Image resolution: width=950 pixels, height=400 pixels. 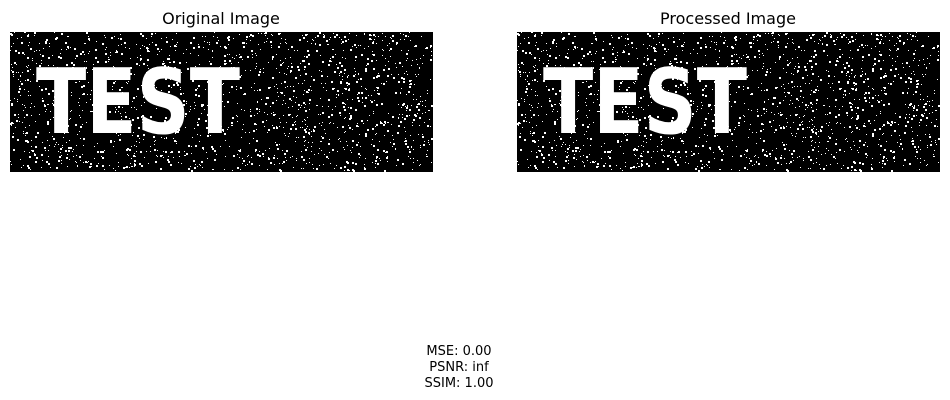 What do you see at coordinates (458, 351) in the screenshot?
I see `metric: MSE: 0.00` at bounding box center [458, 351].